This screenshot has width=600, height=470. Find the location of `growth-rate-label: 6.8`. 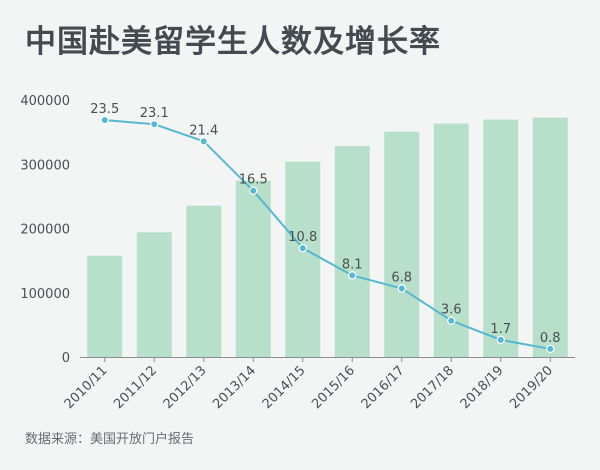

growth-rate-label: 6.8 is located at coordinates (401, 277).